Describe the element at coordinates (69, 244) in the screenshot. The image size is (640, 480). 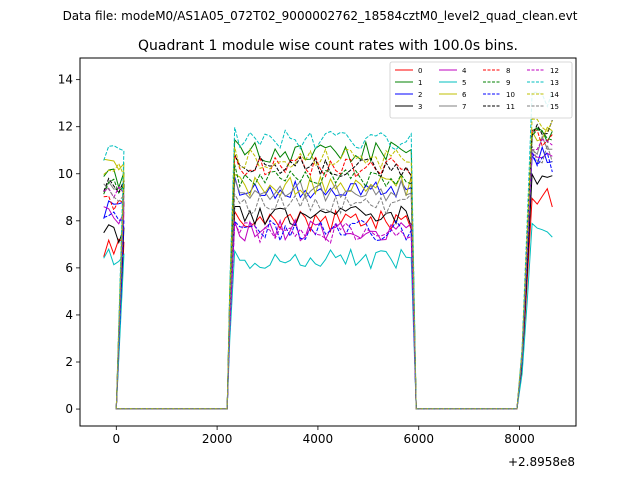
I see `y-axis: 0 2 4 6 8 10 12 14` at that location.